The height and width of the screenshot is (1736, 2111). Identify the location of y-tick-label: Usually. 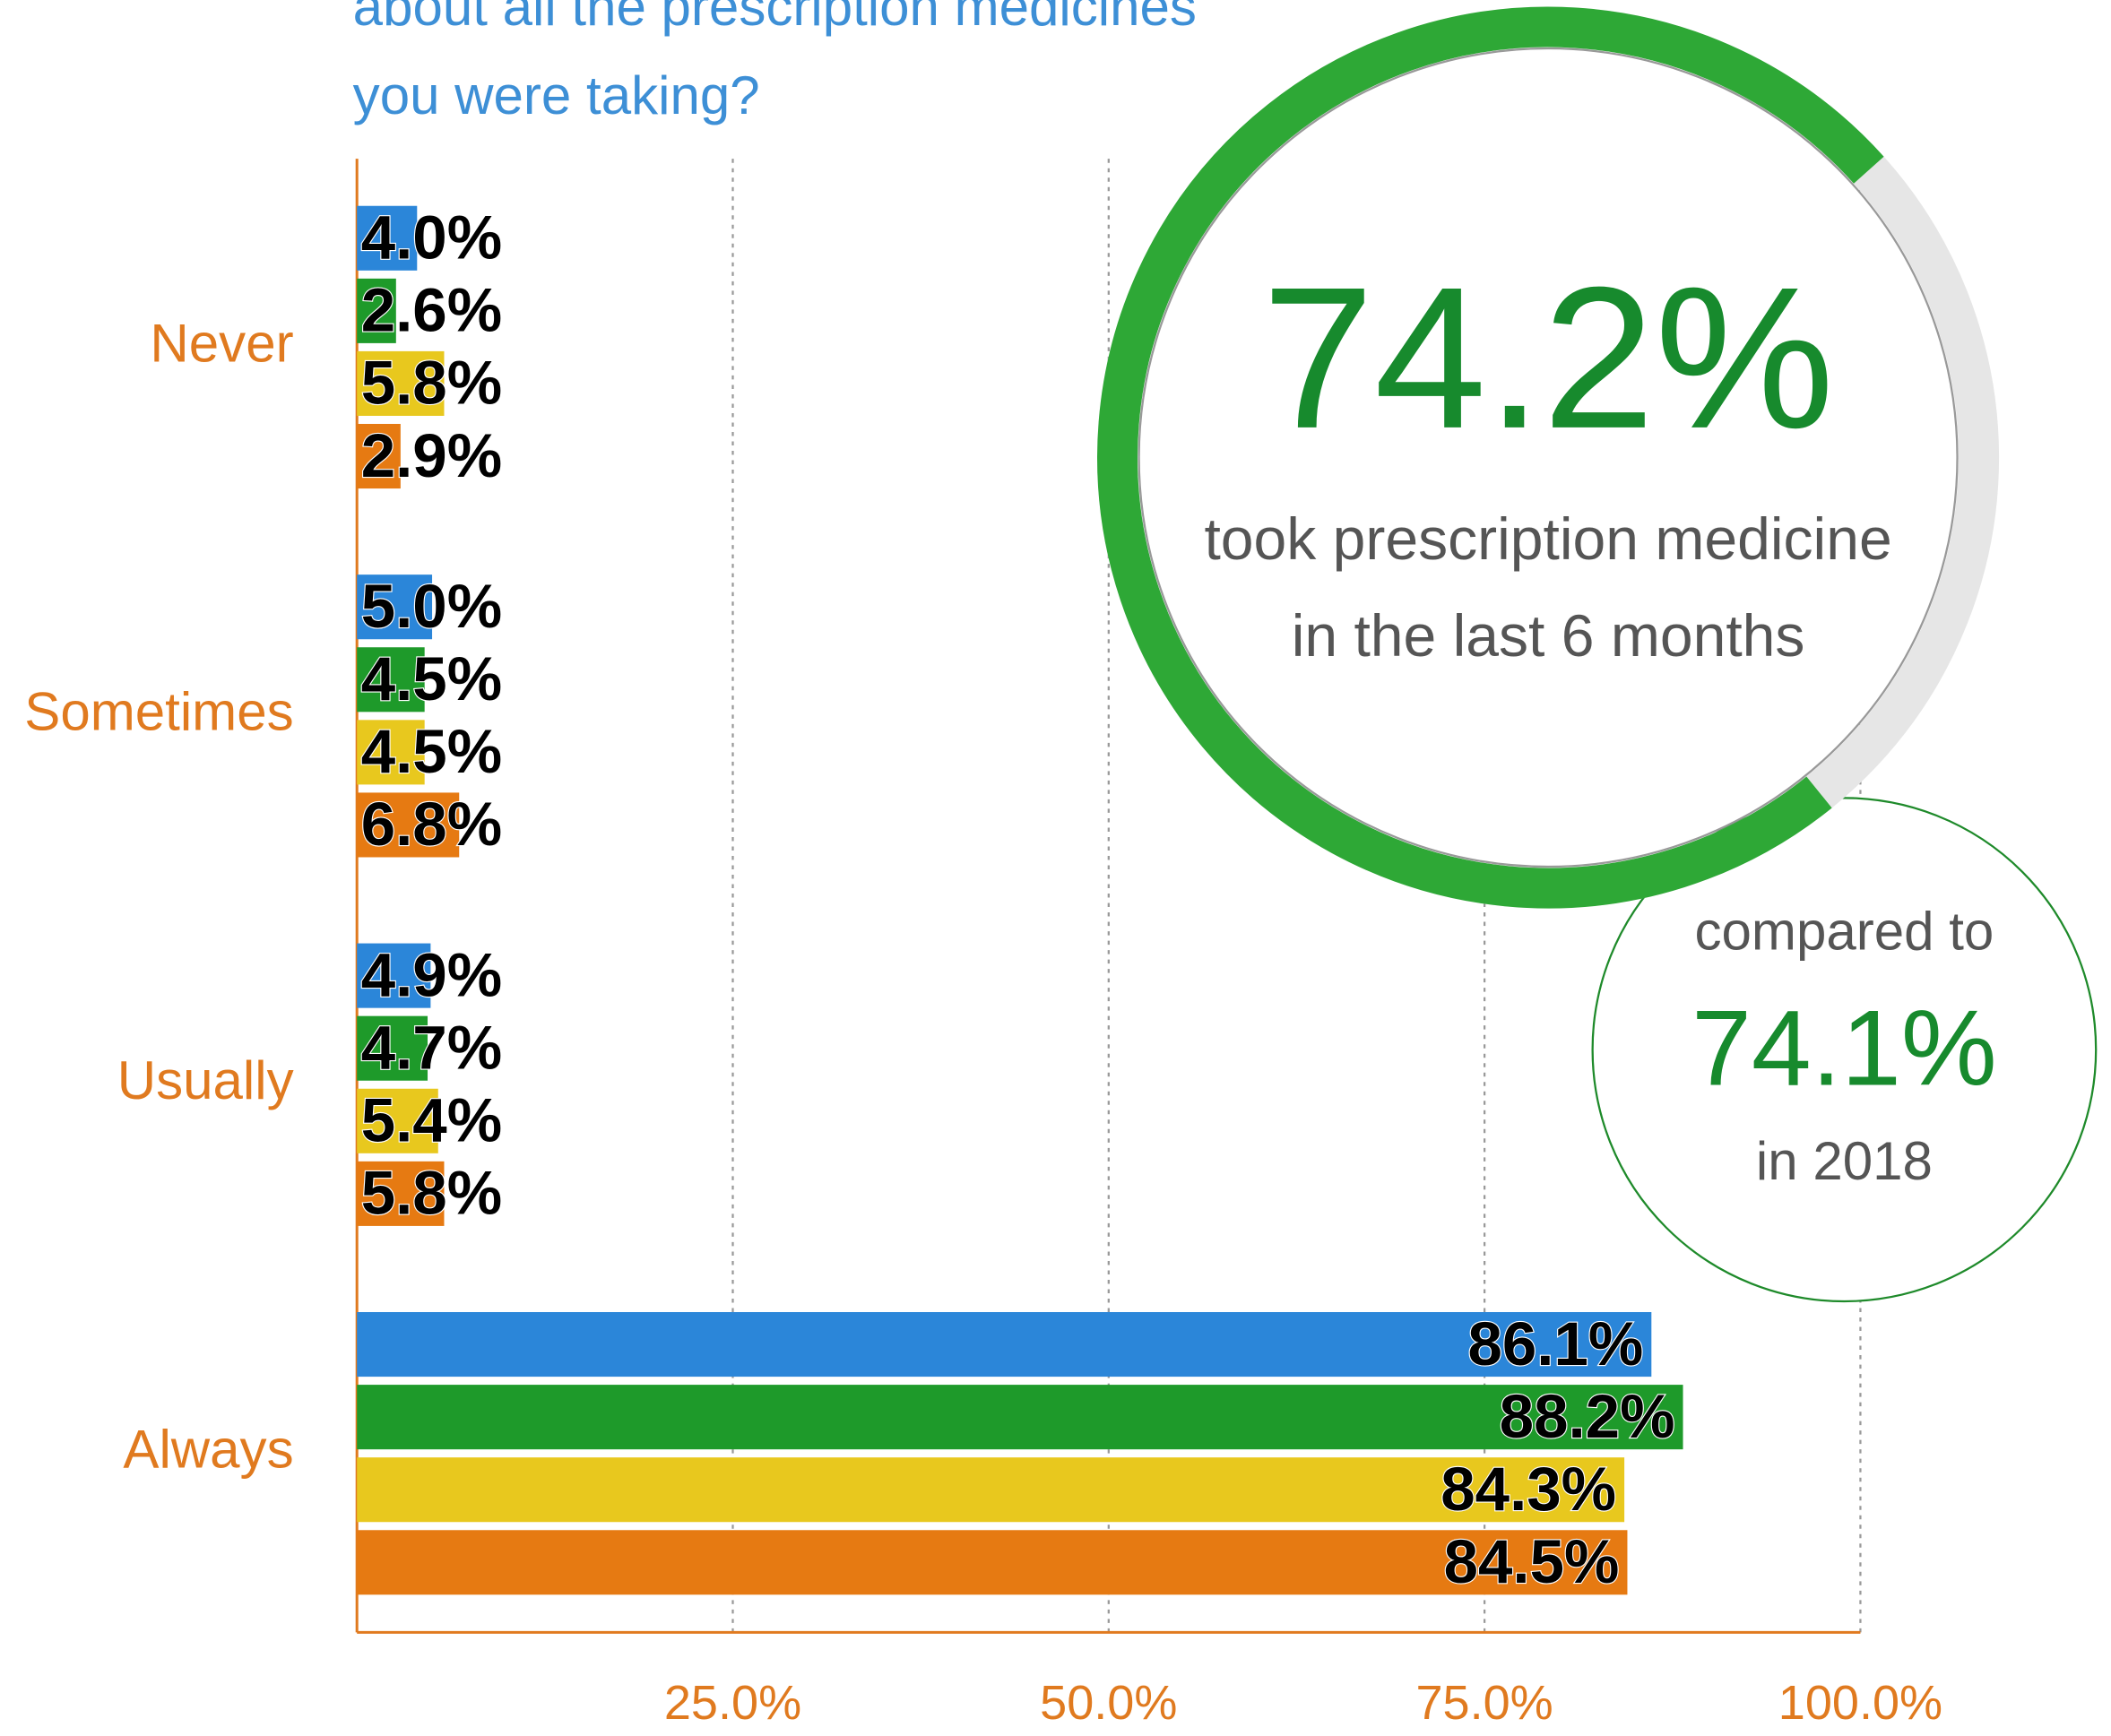
(205, 1080).